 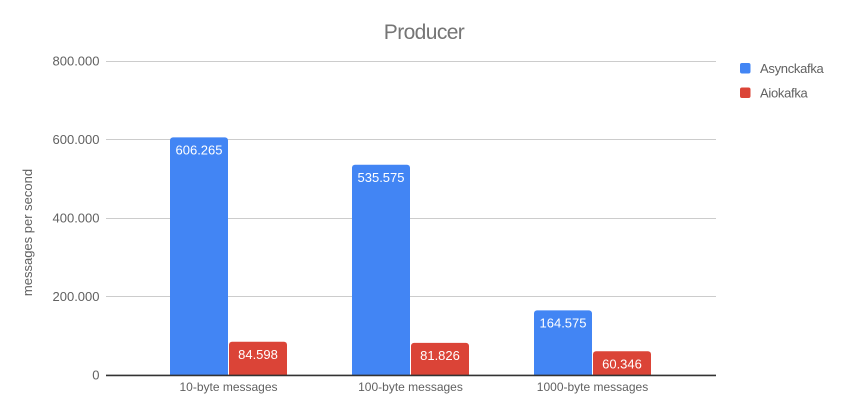 I want to click on svg-text: 60.346, so click(x=622, y=364).